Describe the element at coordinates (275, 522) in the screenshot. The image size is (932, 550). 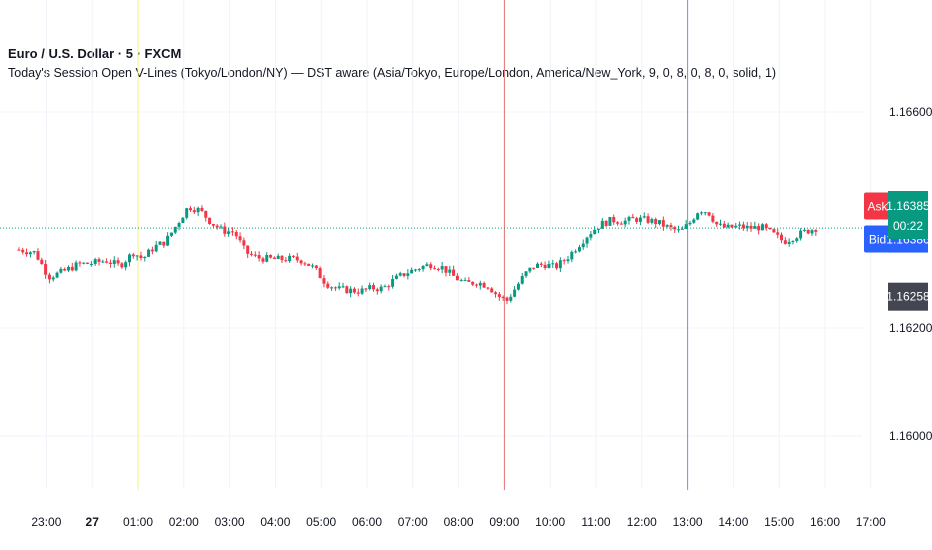
I see `x-tick-label: 04:00` at that location.